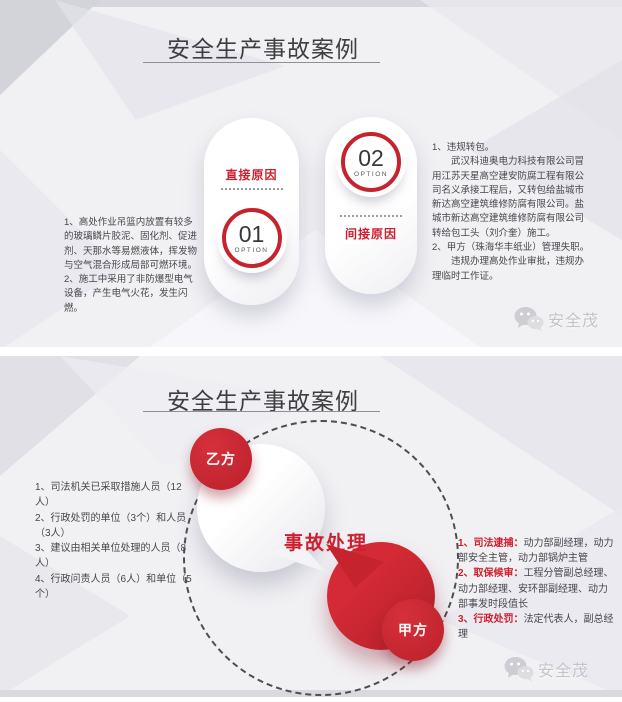  I want to click on party-b-badge: 乙方, so click(221, 459).